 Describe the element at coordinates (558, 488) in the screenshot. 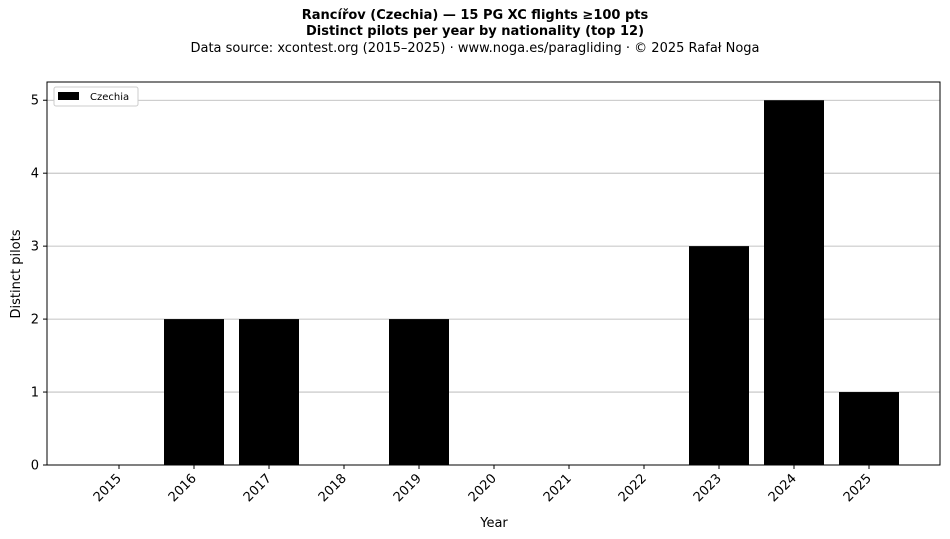

I see `x-tick-label-2021: 2021` at that location.